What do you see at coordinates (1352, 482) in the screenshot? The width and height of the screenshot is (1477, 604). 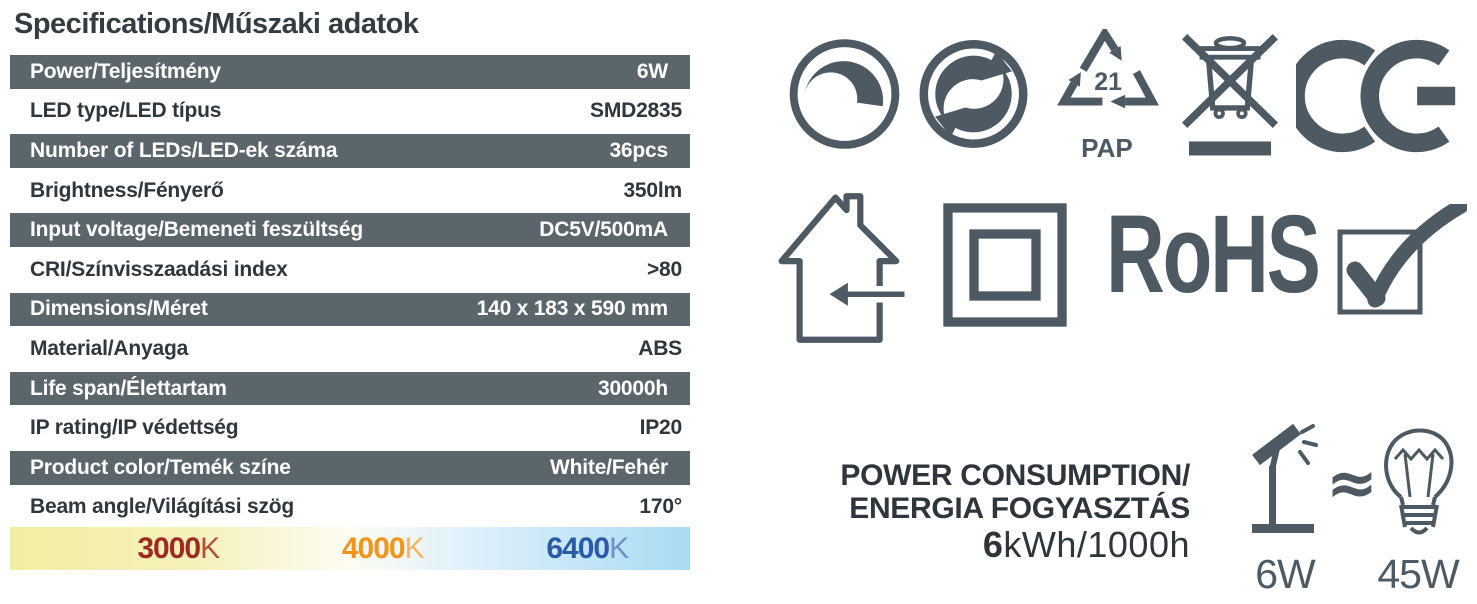 I see `approx-equal-symbol: ≈` at bounding box center [1352, 482].